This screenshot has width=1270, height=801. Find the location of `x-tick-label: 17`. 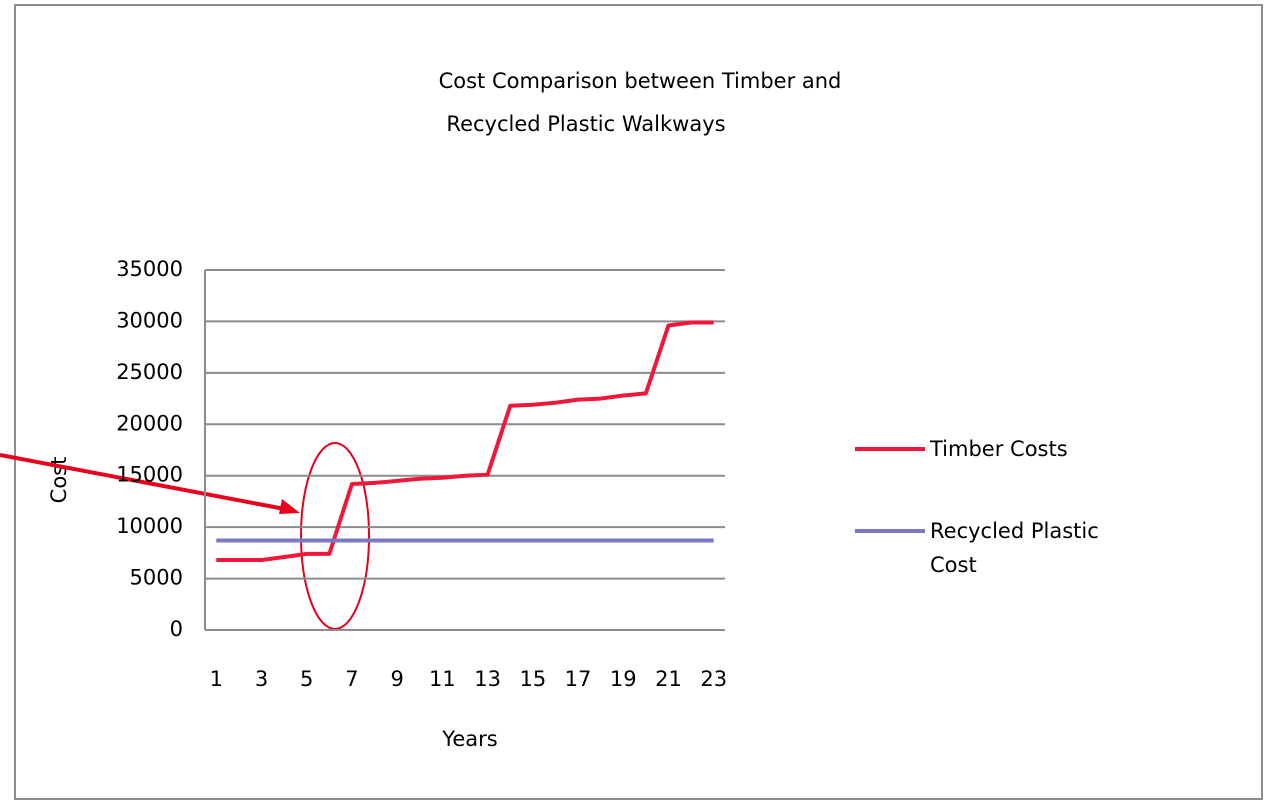

x-tick-label: 17 is located at coordinates (578, 679).